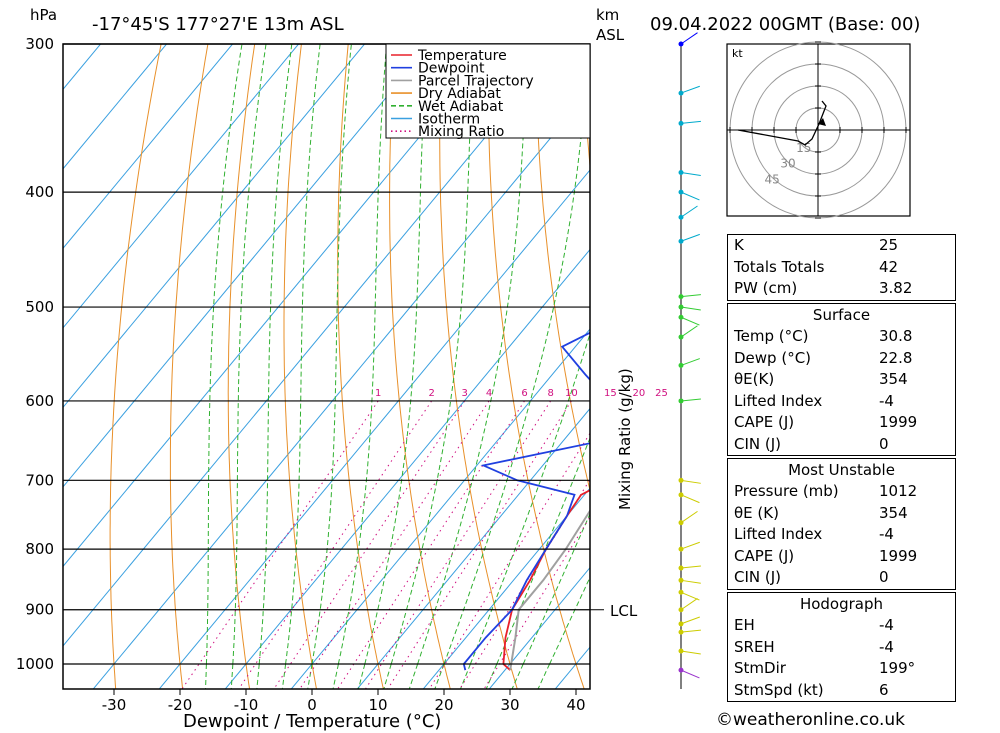 This screenshot has width=1000, height=733. What do you see at coordinates (779, 266) in the screenshot?
I see `row-label: Totals Totals` at bounding box center [779, 266].